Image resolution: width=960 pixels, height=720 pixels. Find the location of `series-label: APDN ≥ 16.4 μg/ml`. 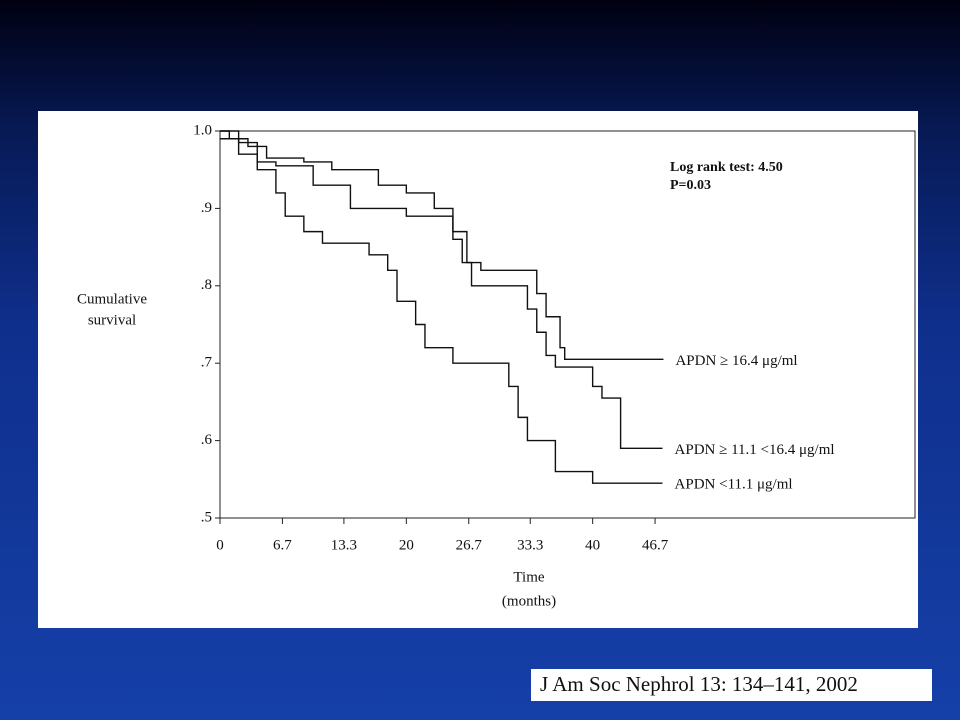

series-label: APDN ≥ 16.4 μg/ml is located at coordinates (736, 361).